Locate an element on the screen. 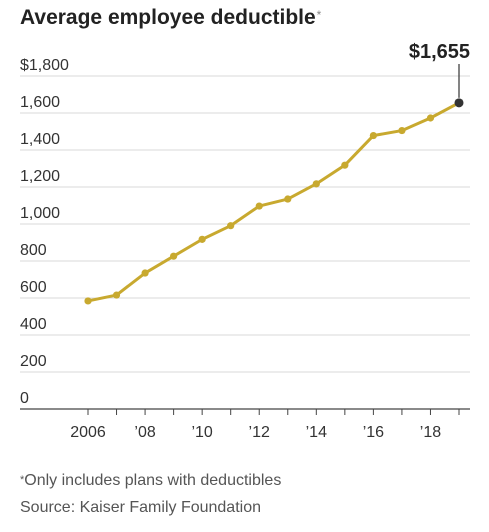 The width and height of the screenshot is (489, 532). chart-title-text: Average employee deductible is located at coordinates (168, 17).